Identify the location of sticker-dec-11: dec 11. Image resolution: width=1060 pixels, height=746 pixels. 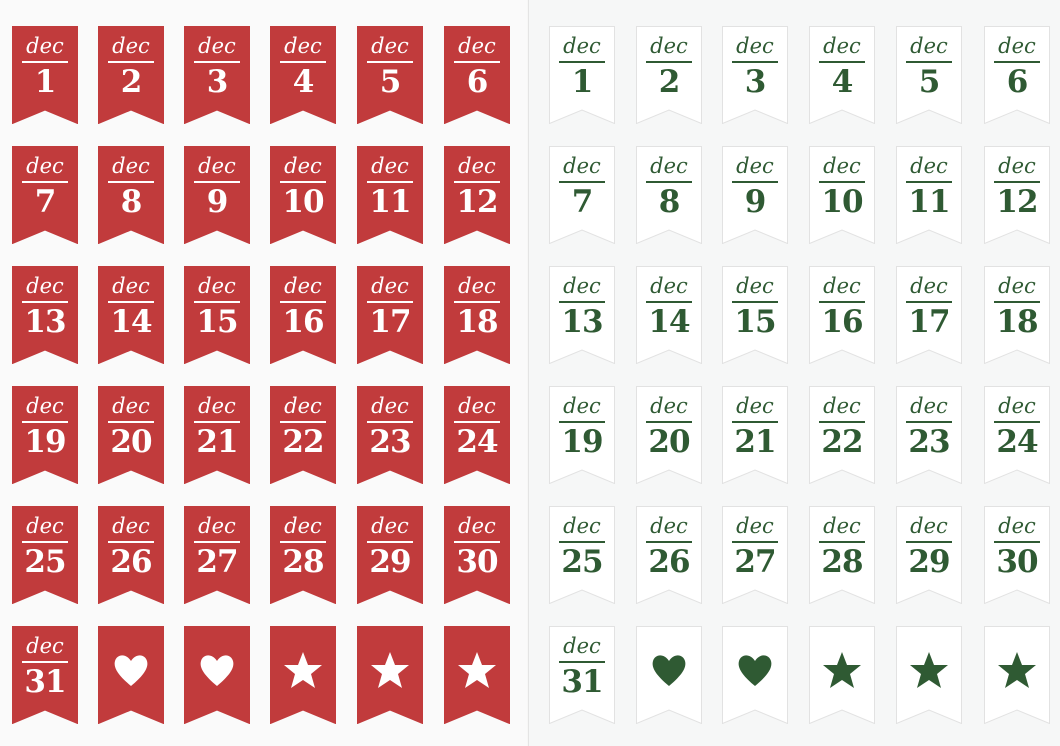
(929, 195).